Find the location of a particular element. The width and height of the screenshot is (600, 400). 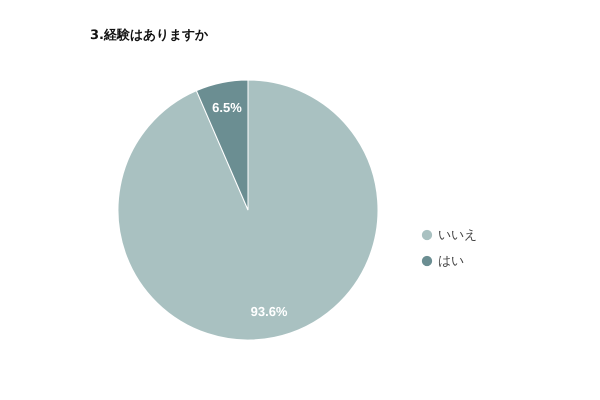

legend-label: はい is located at coordinates (451, 261).